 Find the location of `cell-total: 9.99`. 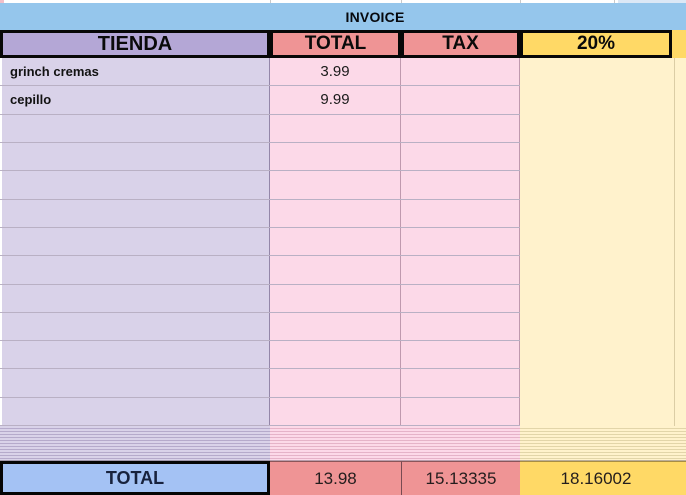

cell-total: 9.99 is located at coordinates (335, 100).